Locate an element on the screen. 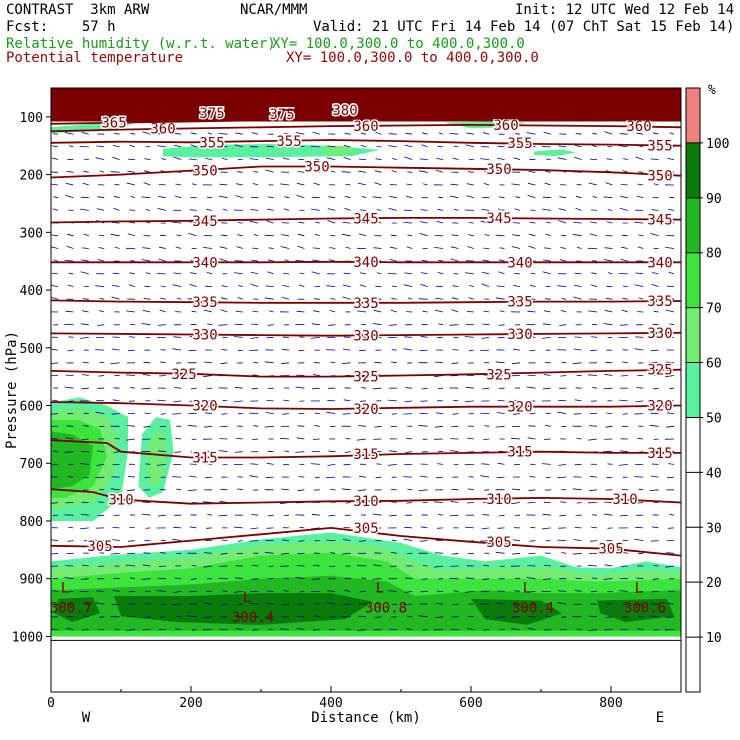 The height and width of the screenshot is (740, 740). theta-label-320: 320 is located at coordinates (204, 407).